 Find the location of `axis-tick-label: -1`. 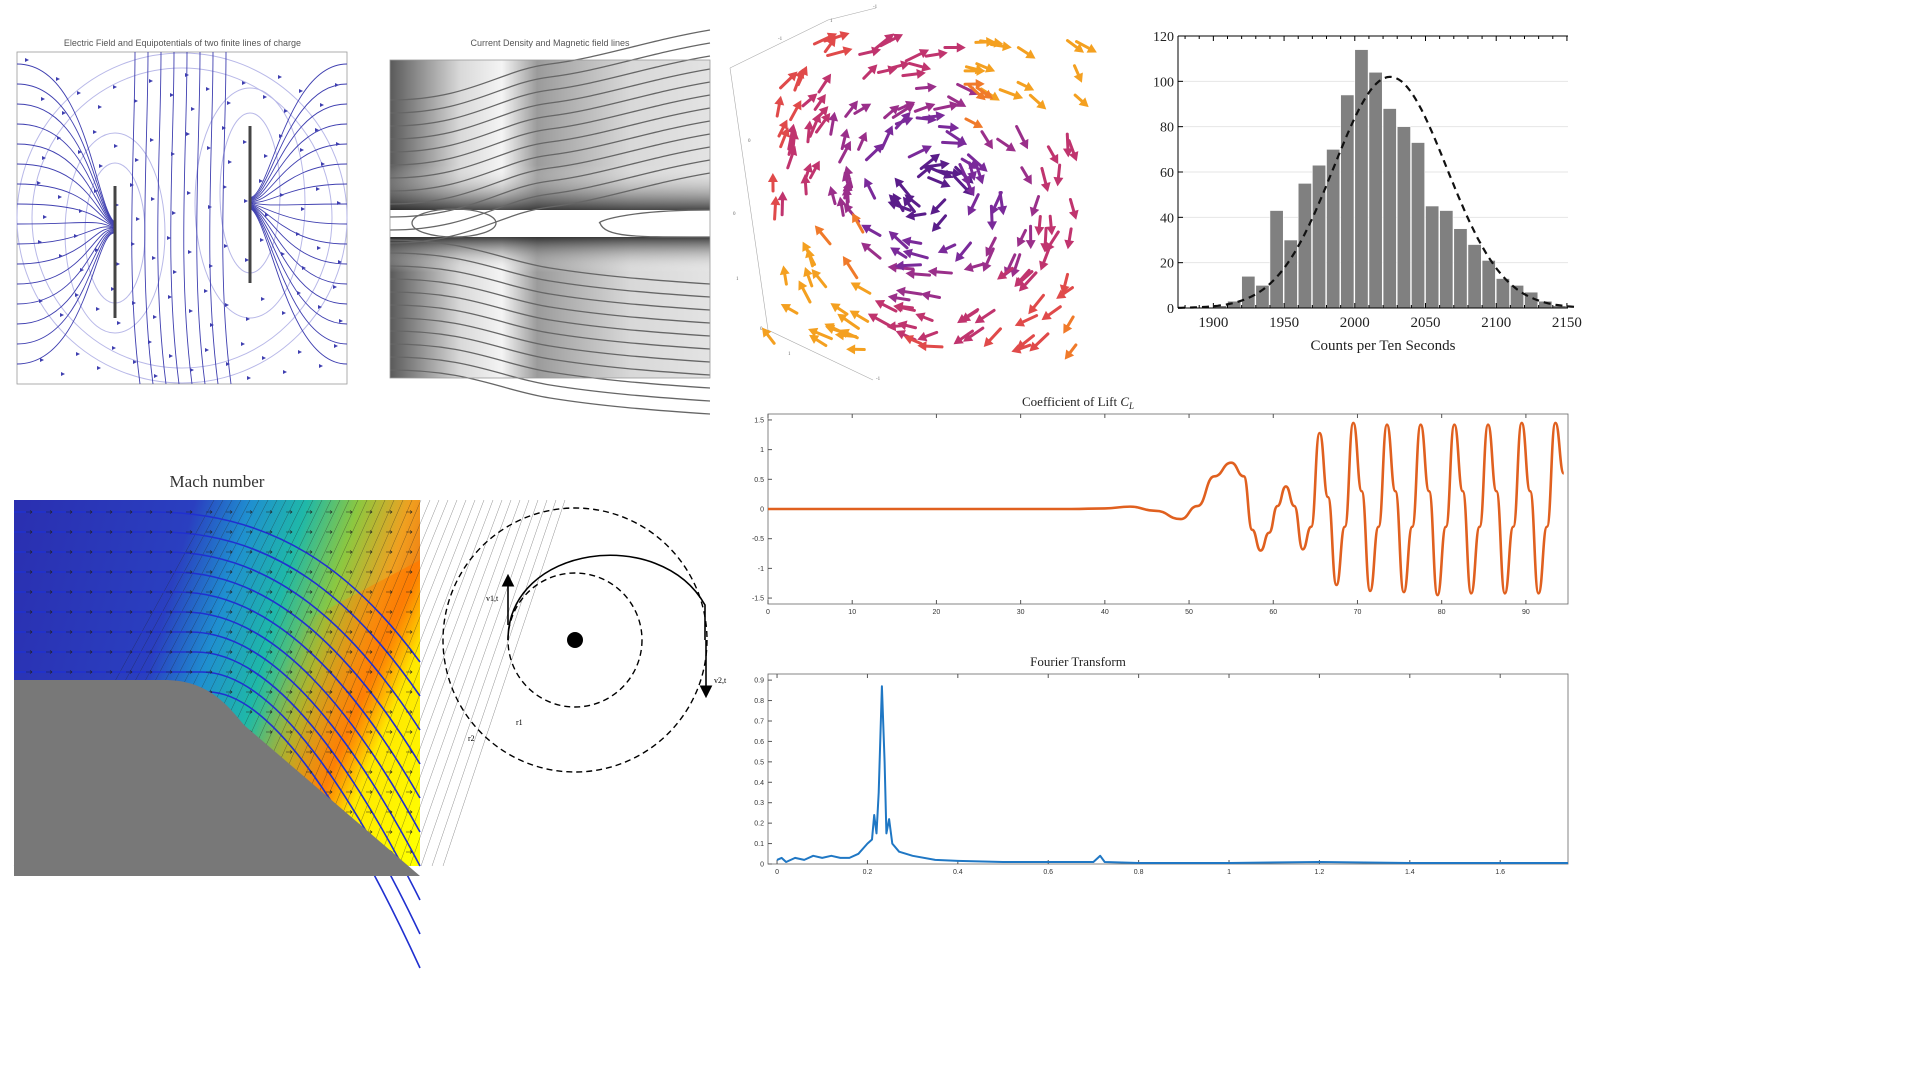

axis-tick-label: -1 is located at coordinates (780, 39).